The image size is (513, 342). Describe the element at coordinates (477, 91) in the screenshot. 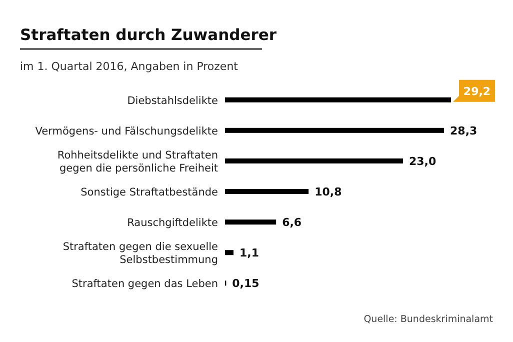

I see `data-label: 29,2` at that location.